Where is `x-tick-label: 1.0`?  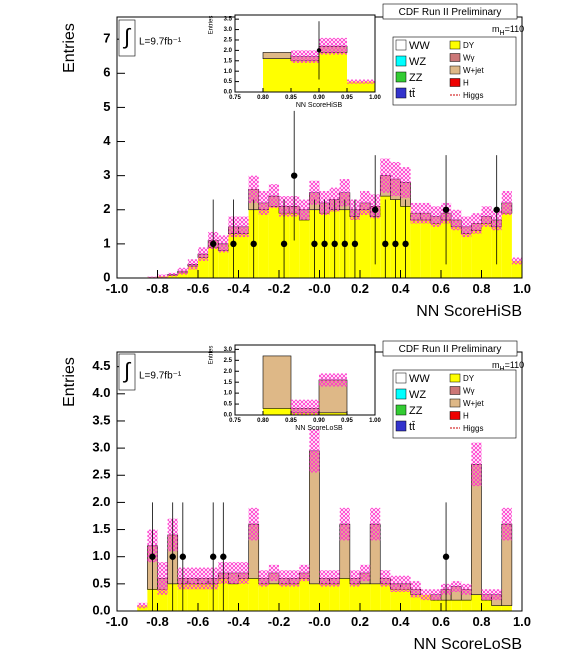
x-tick-label: 1.0 is located at coordinates (522, 288).